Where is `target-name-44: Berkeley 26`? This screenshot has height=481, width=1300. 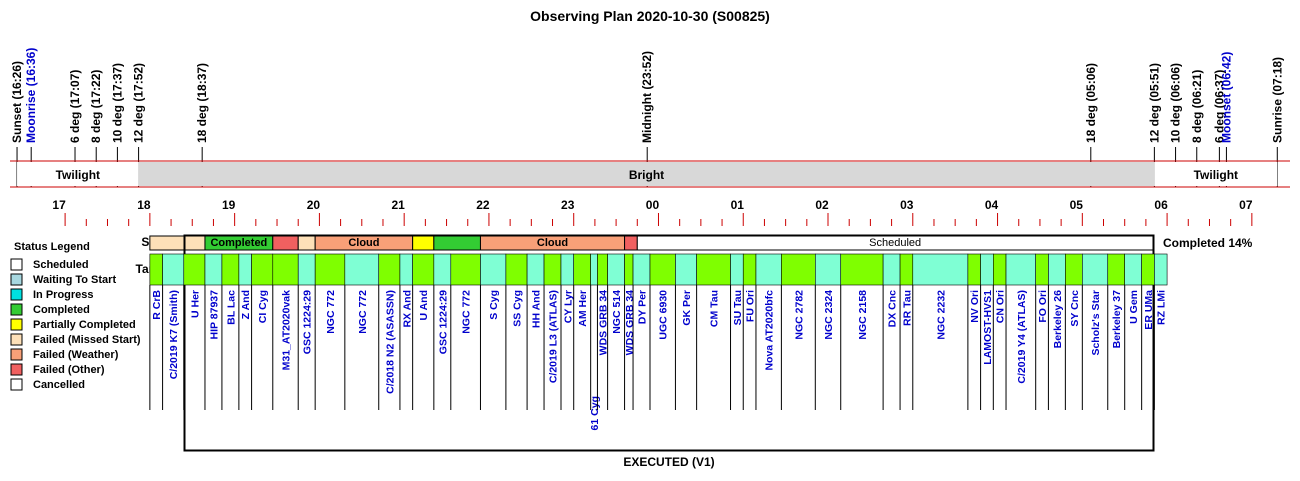
target-name-44: Berkeley 26 is located at coordinates (1058, 319).